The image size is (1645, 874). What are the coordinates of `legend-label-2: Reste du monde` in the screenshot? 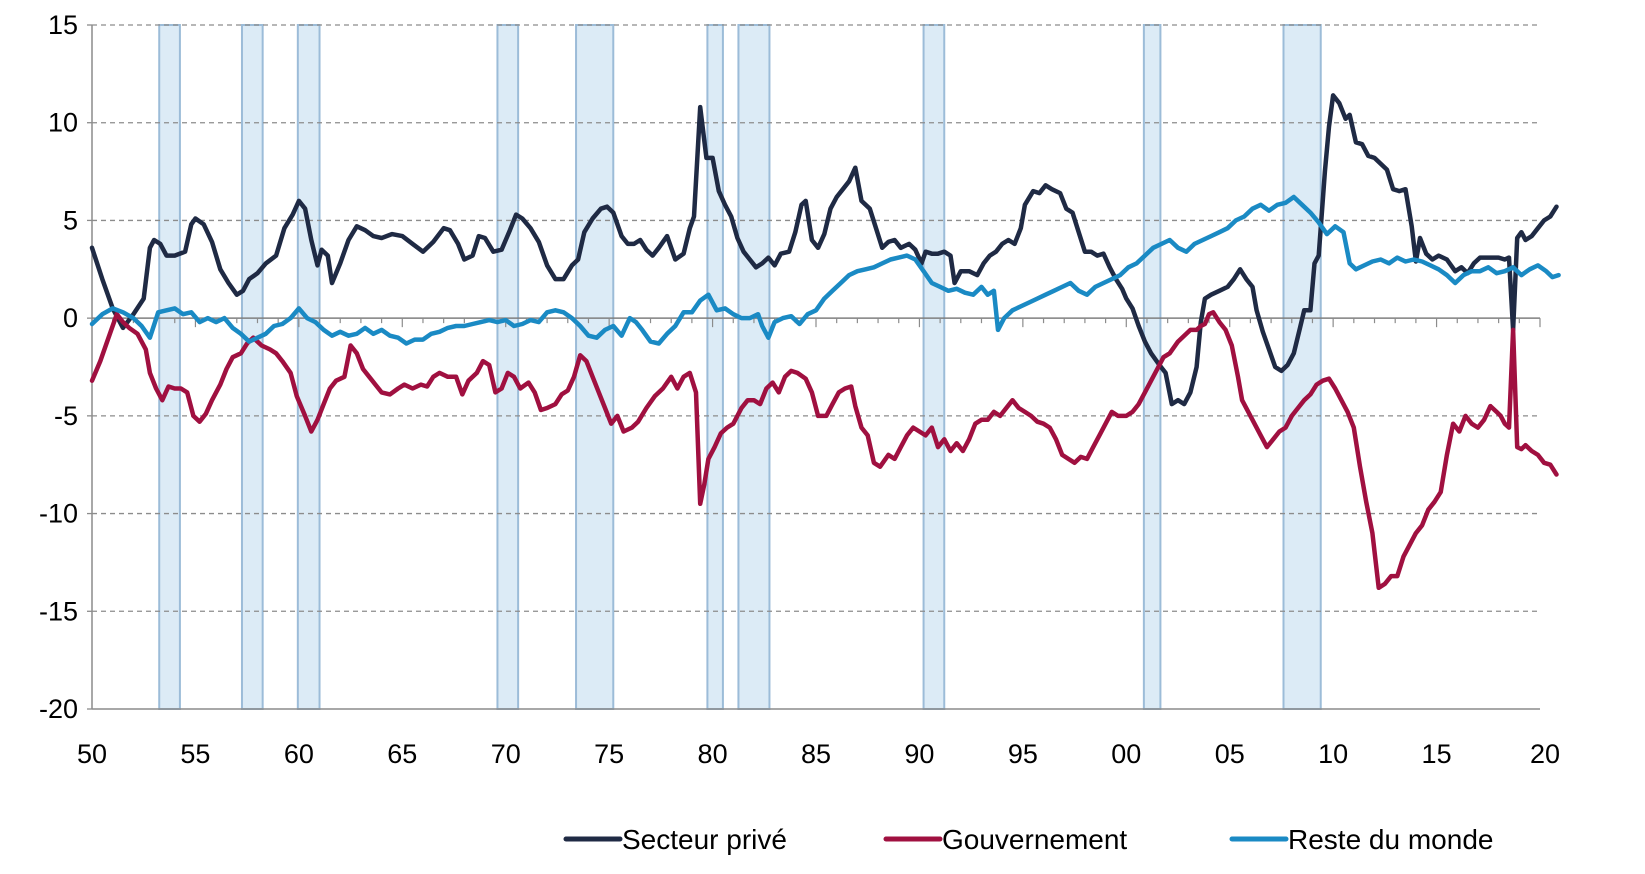 It's located at (1390, 839).